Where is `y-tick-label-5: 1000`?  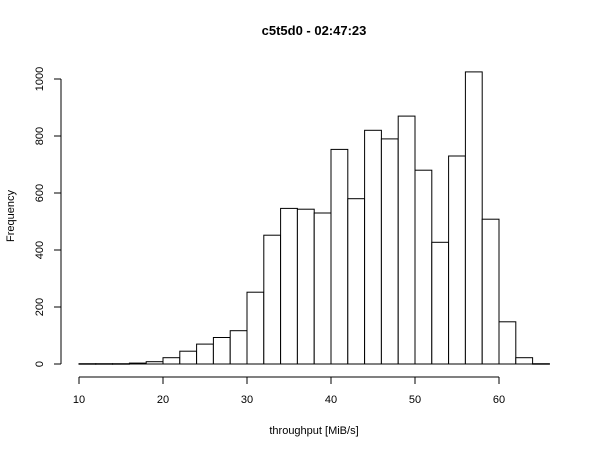 y-tick-label-5: 1000 is located at coordinates (40, 79).